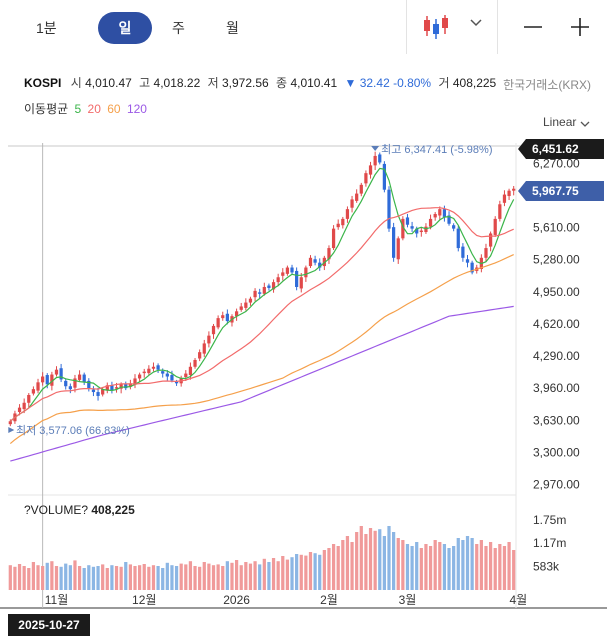 The height and width of the screenshot is (641, 607). Describe the element at coordinates (108, 83) in the screenshot. I see `open-value: 4,010.47` at that location.